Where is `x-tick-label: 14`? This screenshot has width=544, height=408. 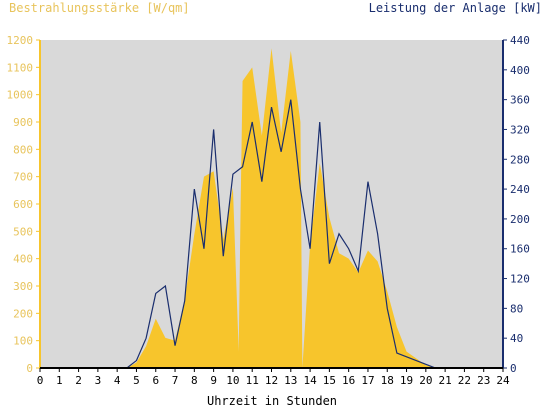
x-tick-label: 14 is located at coordinates (310, 380).